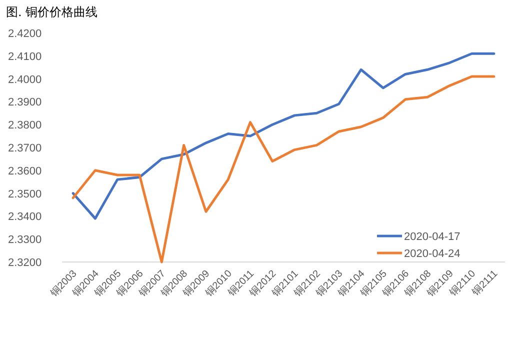  I want to click on y-tick-label: 2.3600, so click(25, 171).